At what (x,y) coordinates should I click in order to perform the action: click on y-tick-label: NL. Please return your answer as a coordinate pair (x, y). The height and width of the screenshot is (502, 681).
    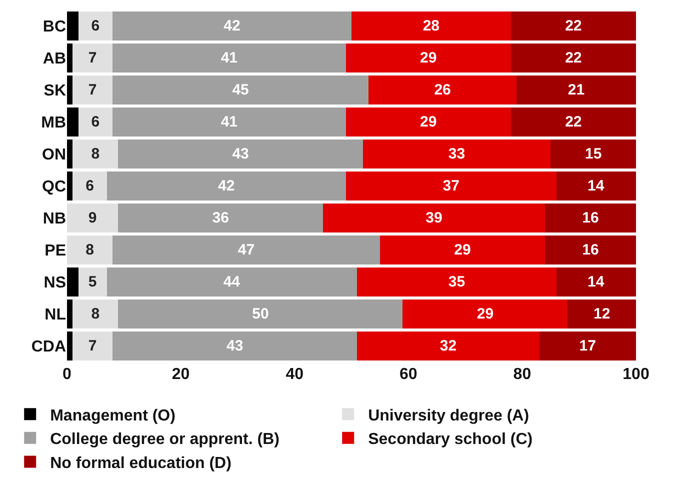
    Looking at the image, I should click on (55, 315).